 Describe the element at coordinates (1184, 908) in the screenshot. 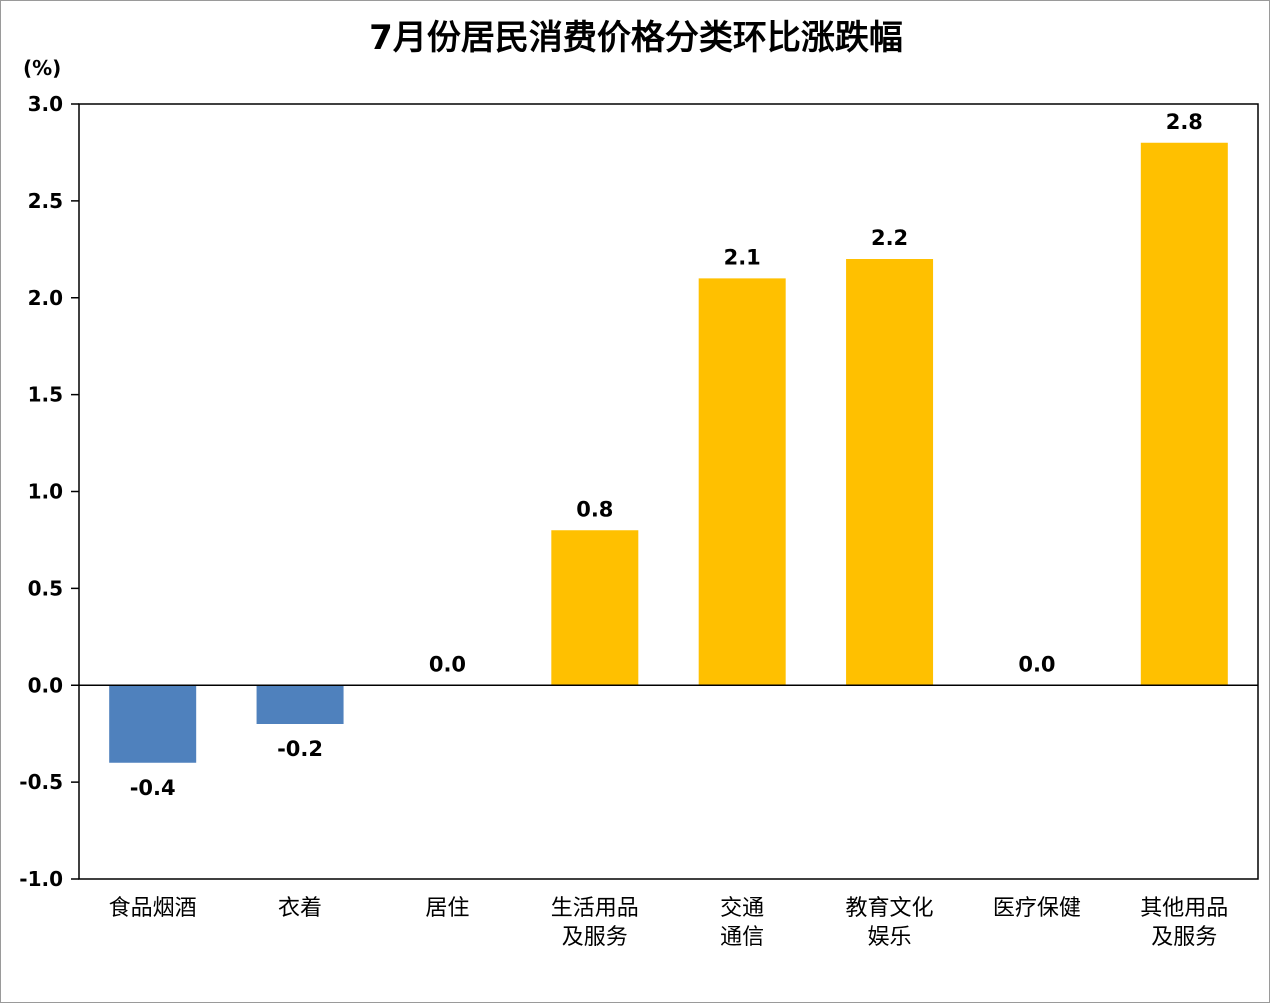

I see `x-tick-label: 其他用品` at that location.